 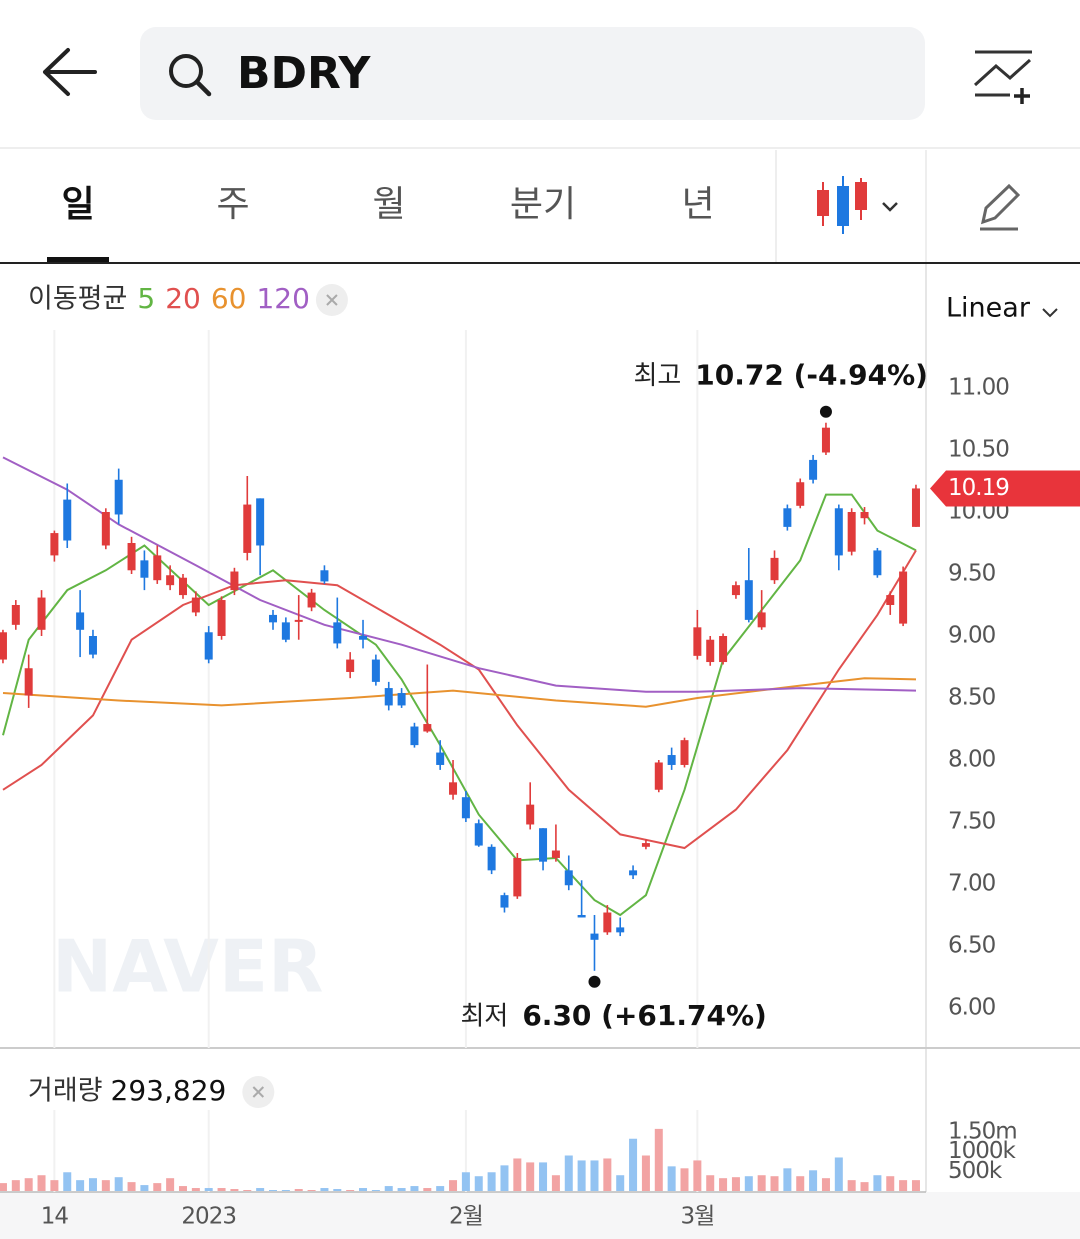 I want to click on volume-value: 293,829, so click(x=169, y=1090).